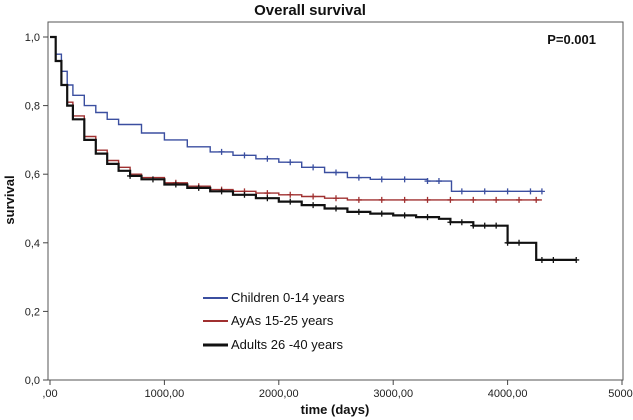  What do you see at coordinates (32, 244) in the screenshot?
I see `y-tick-label: 0,4` at bounding box center [32, 244].